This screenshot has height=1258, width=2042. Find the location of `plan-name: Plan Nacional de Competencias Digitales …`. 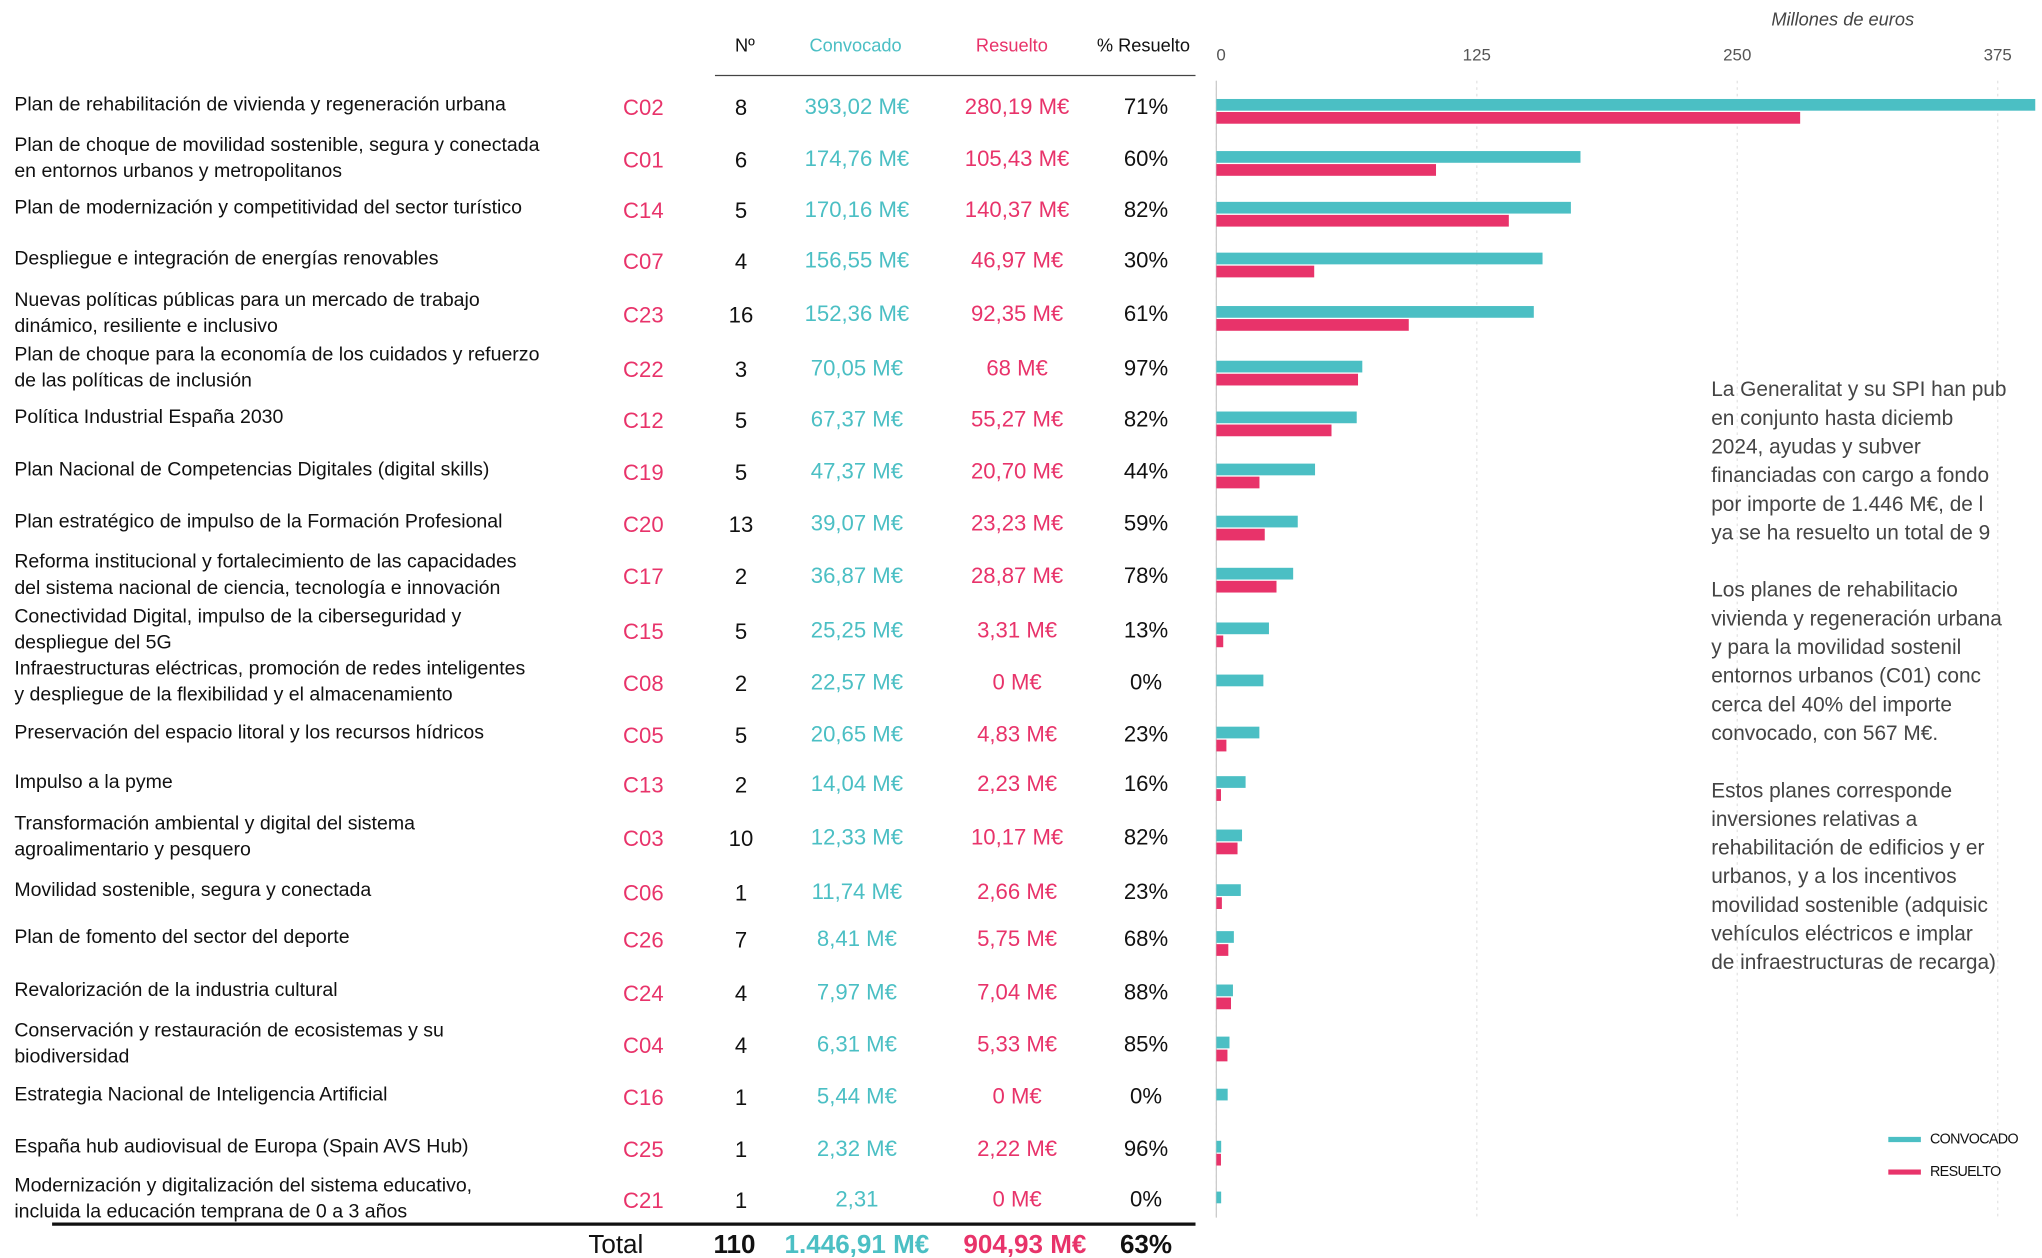

plan-name: Plan Nacional de Competencias Digitales … is located at coordinates (251, 469).